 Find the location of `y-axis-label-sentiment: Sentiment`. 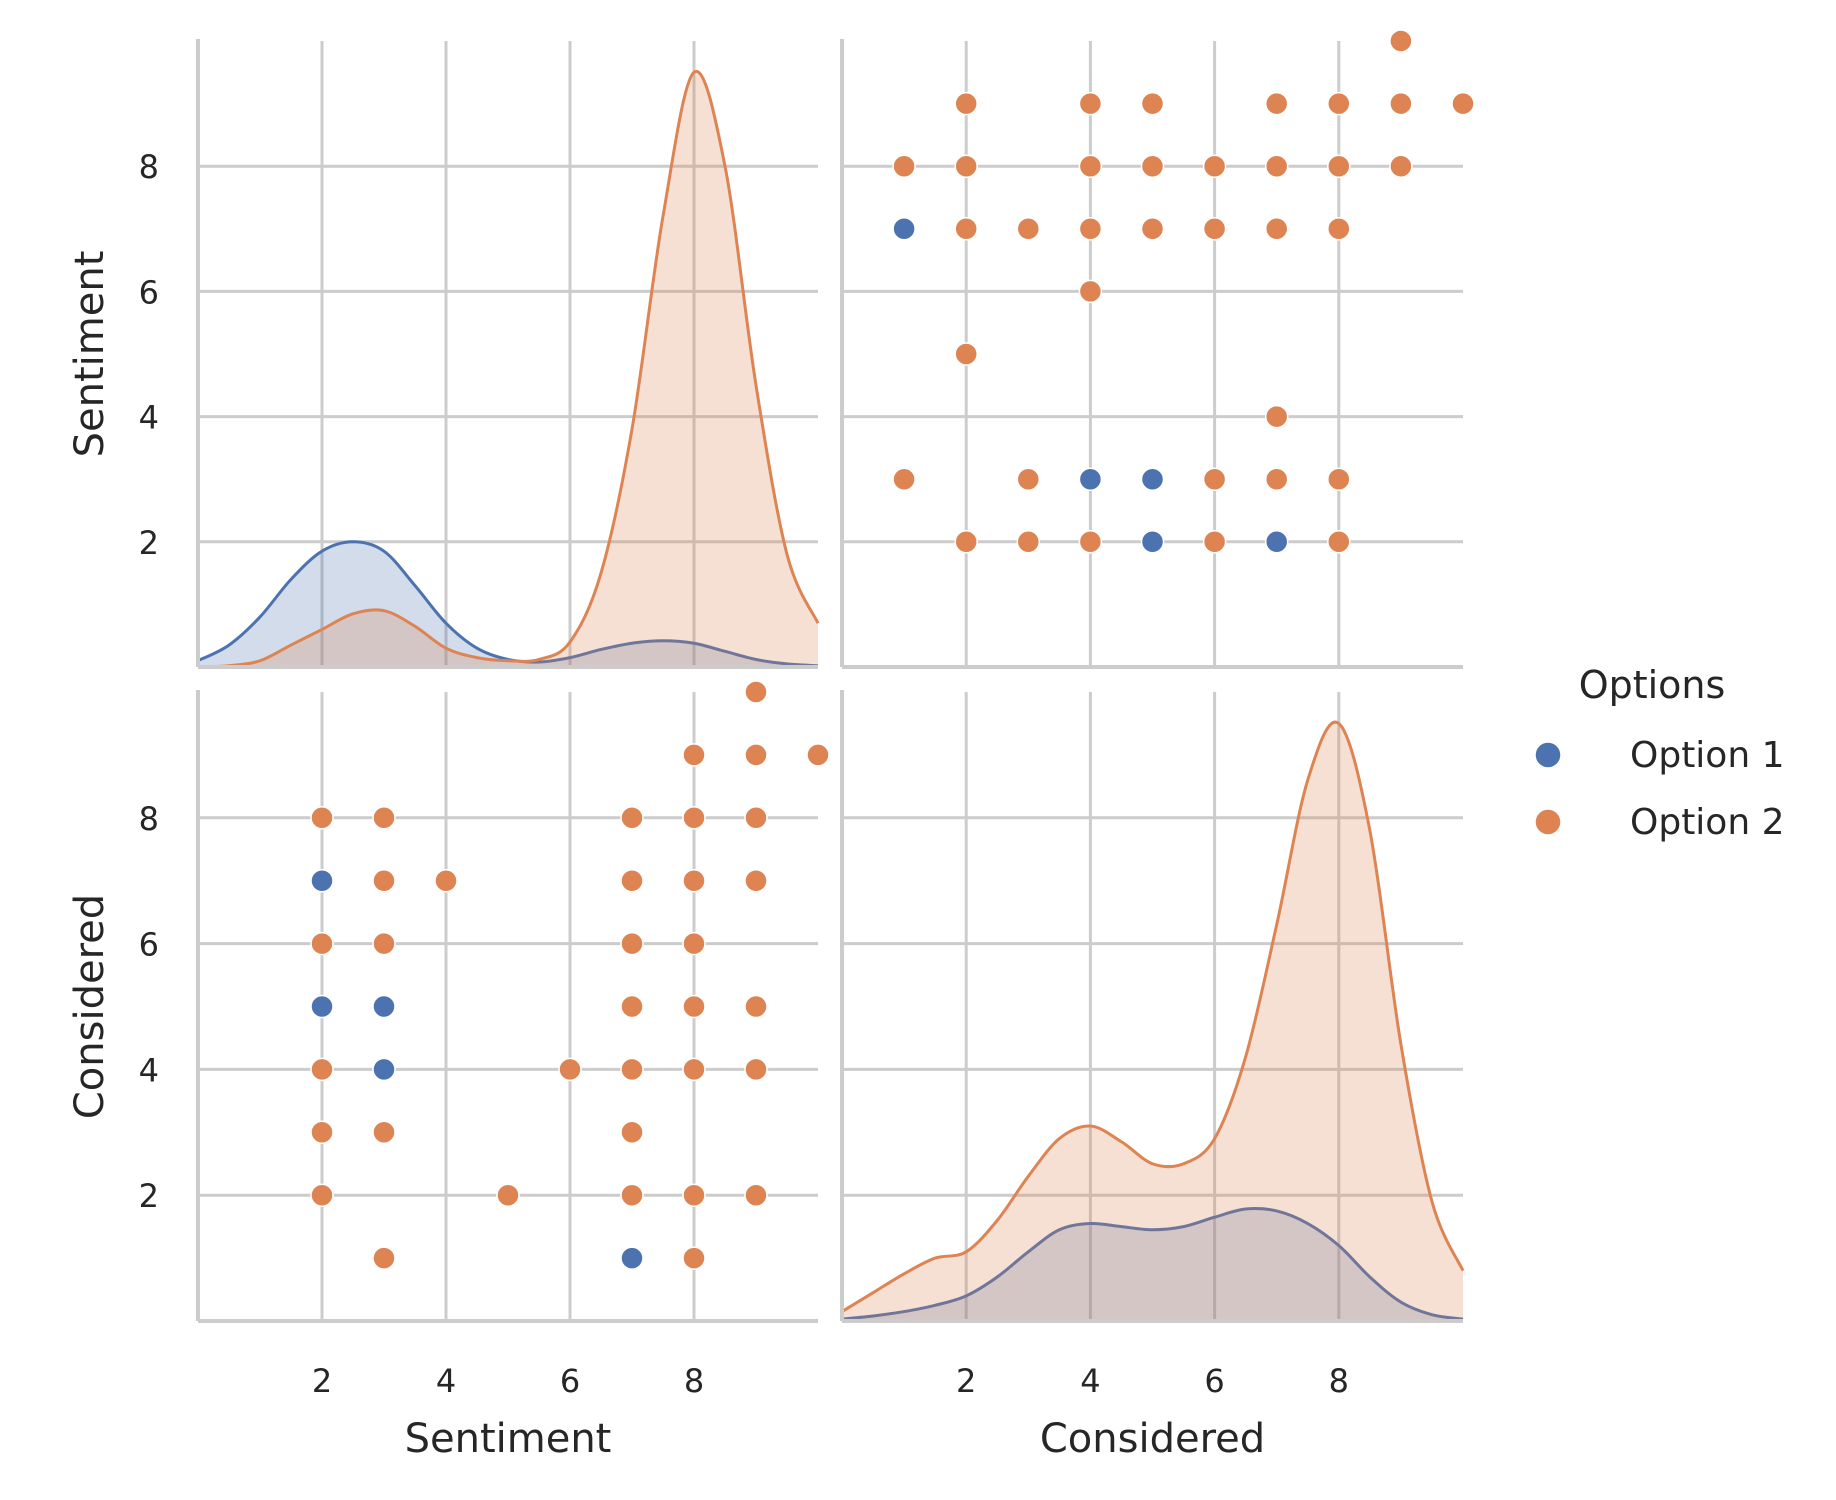

y-axis-label-sentiment: Sentiment is located at coordinates (90, 354).